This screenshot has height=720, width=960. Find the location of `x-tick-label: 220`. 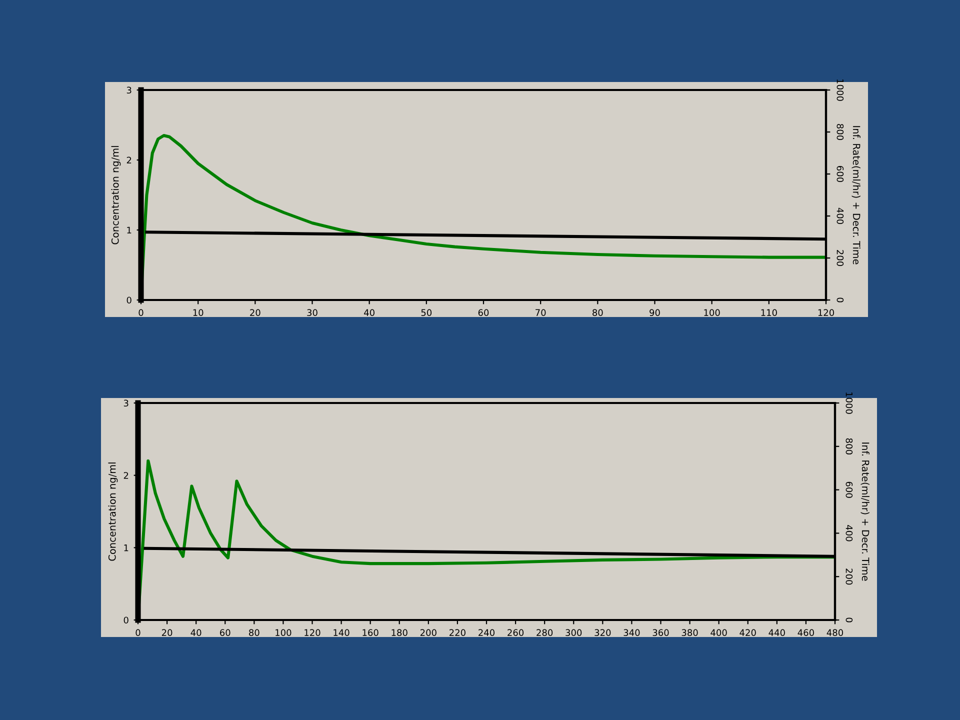

x-tick-label: 220 is located at coordinates (458, 632).